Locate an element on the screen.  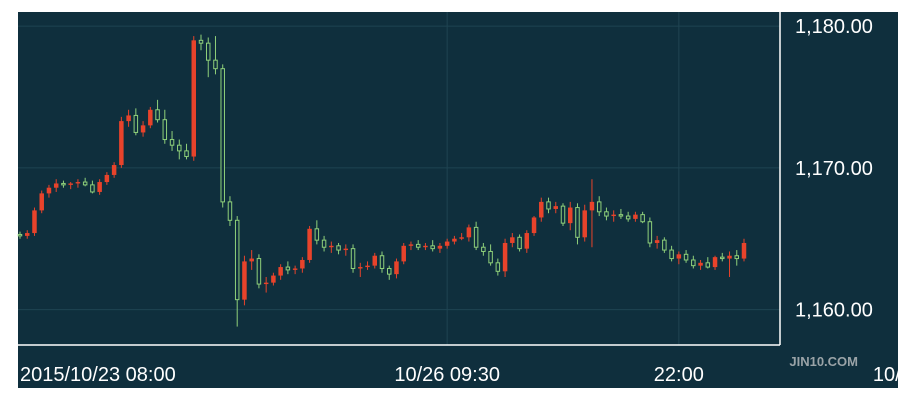
x-tick-label: 22:00 is located at coordinates (679, 375).